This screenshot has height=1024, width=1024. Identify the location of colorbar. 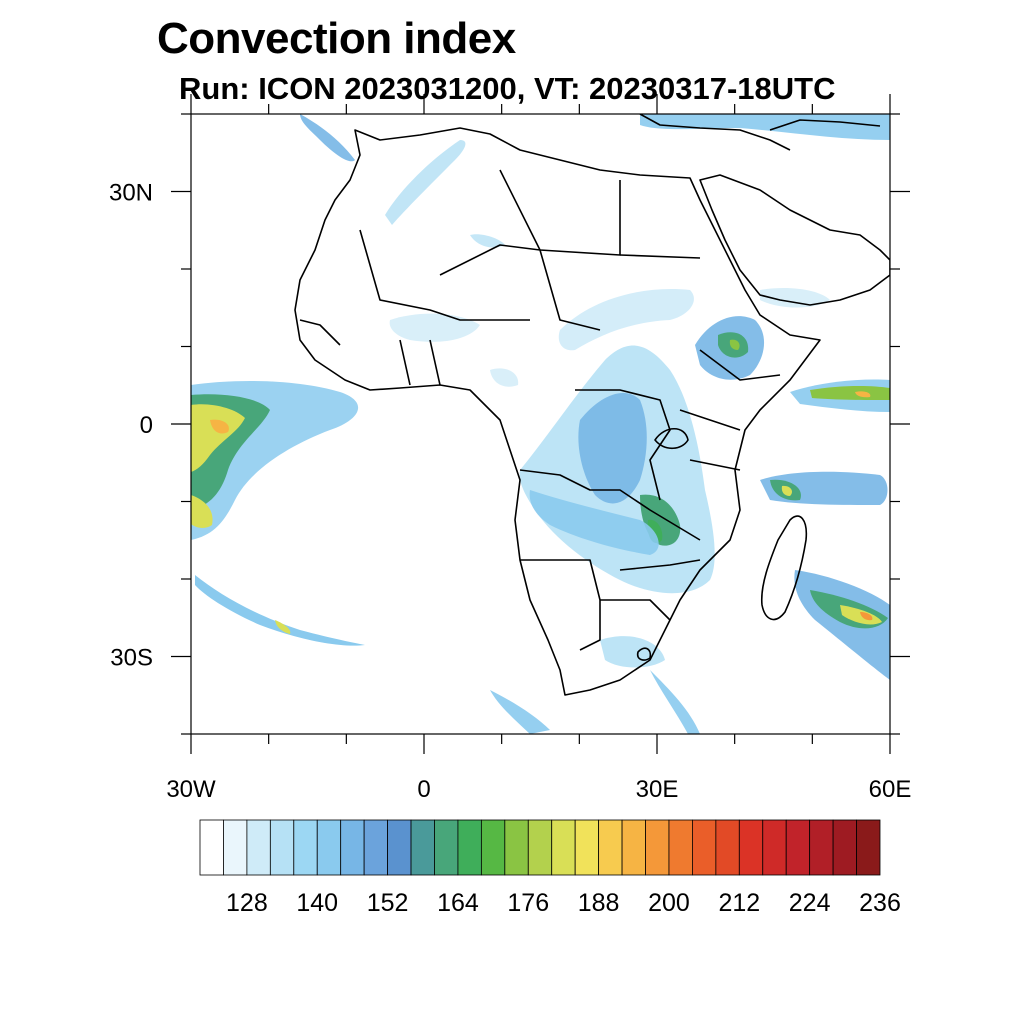
(540, 847).